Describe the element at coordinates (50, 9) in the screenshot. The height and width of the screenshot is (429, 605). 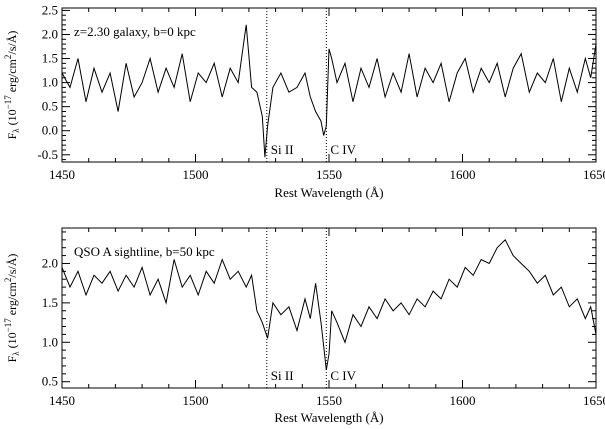
I see `y-tick-label: 2.5` at that location.